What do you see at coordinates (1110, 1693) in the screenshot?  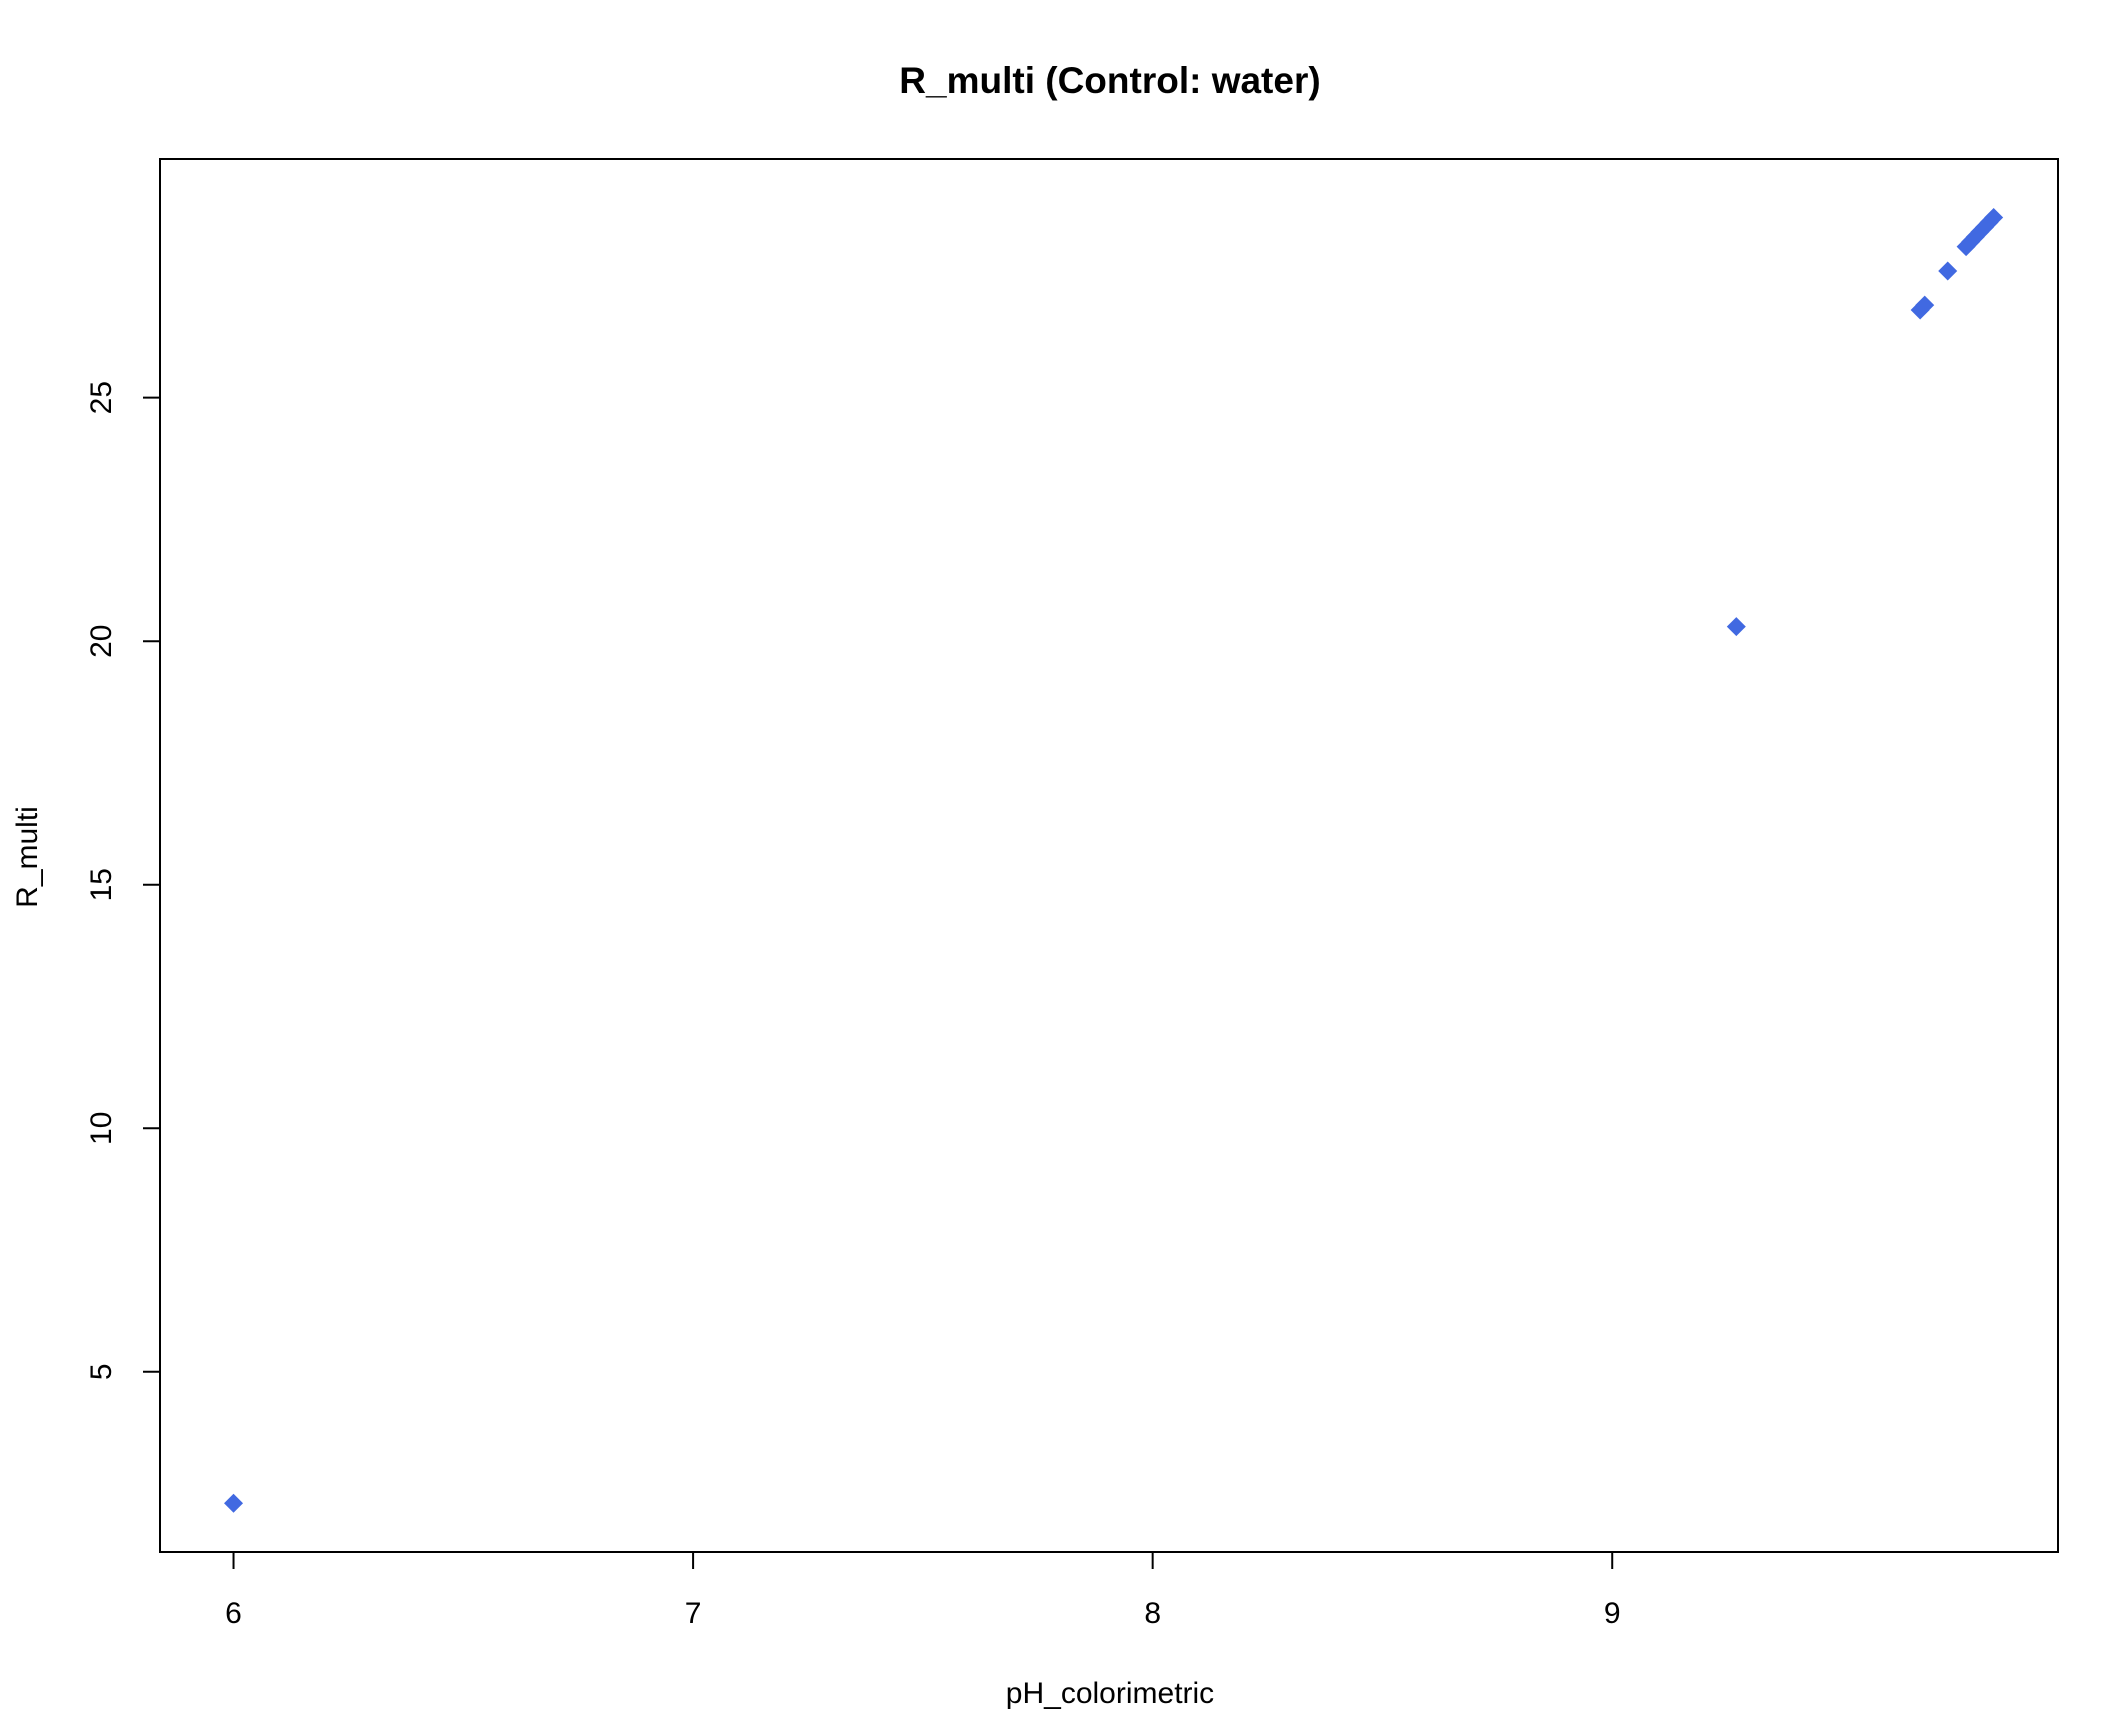 I see `x-axis-title: pH_colorimetric` at bounding box center [1110, 1693].